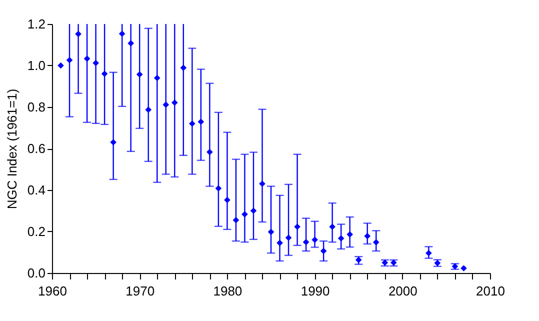 Image resolution: width=539 pixels, height=321 pixels. What do you see at coordinates (36, 24) in the screenshot?
I see `y-tick-label: 1.2` at bounding box center [36, 24].